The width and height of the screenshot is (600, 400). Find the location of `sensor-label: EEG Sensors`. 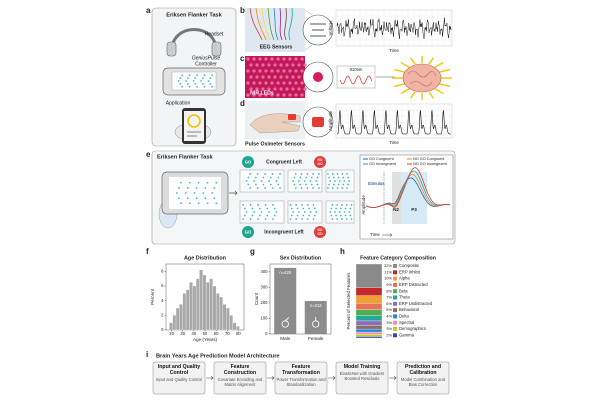

sensor-label: EEG Sensors is located at coordinates (276, 47).